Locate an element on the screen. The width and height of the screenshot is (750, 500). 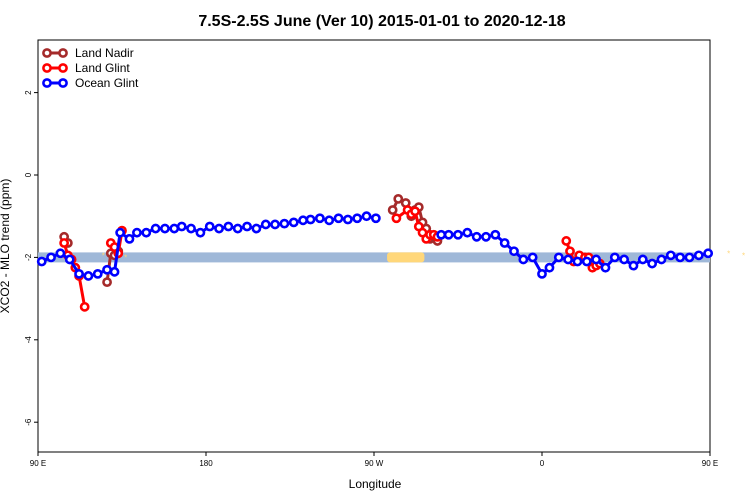
y-axis-label: XCO2 - MLO trend (ppm) is located at coordinates (6, 246).